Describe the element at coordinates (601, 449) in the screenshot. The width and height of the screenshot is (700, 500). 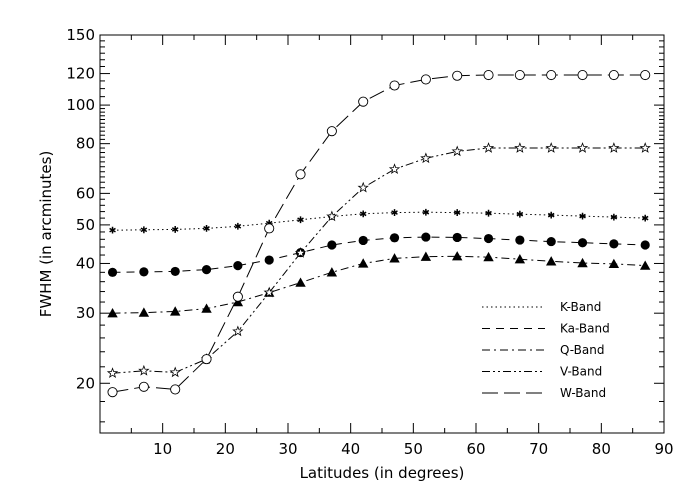
I see `x-tick-label: 80` at that location.